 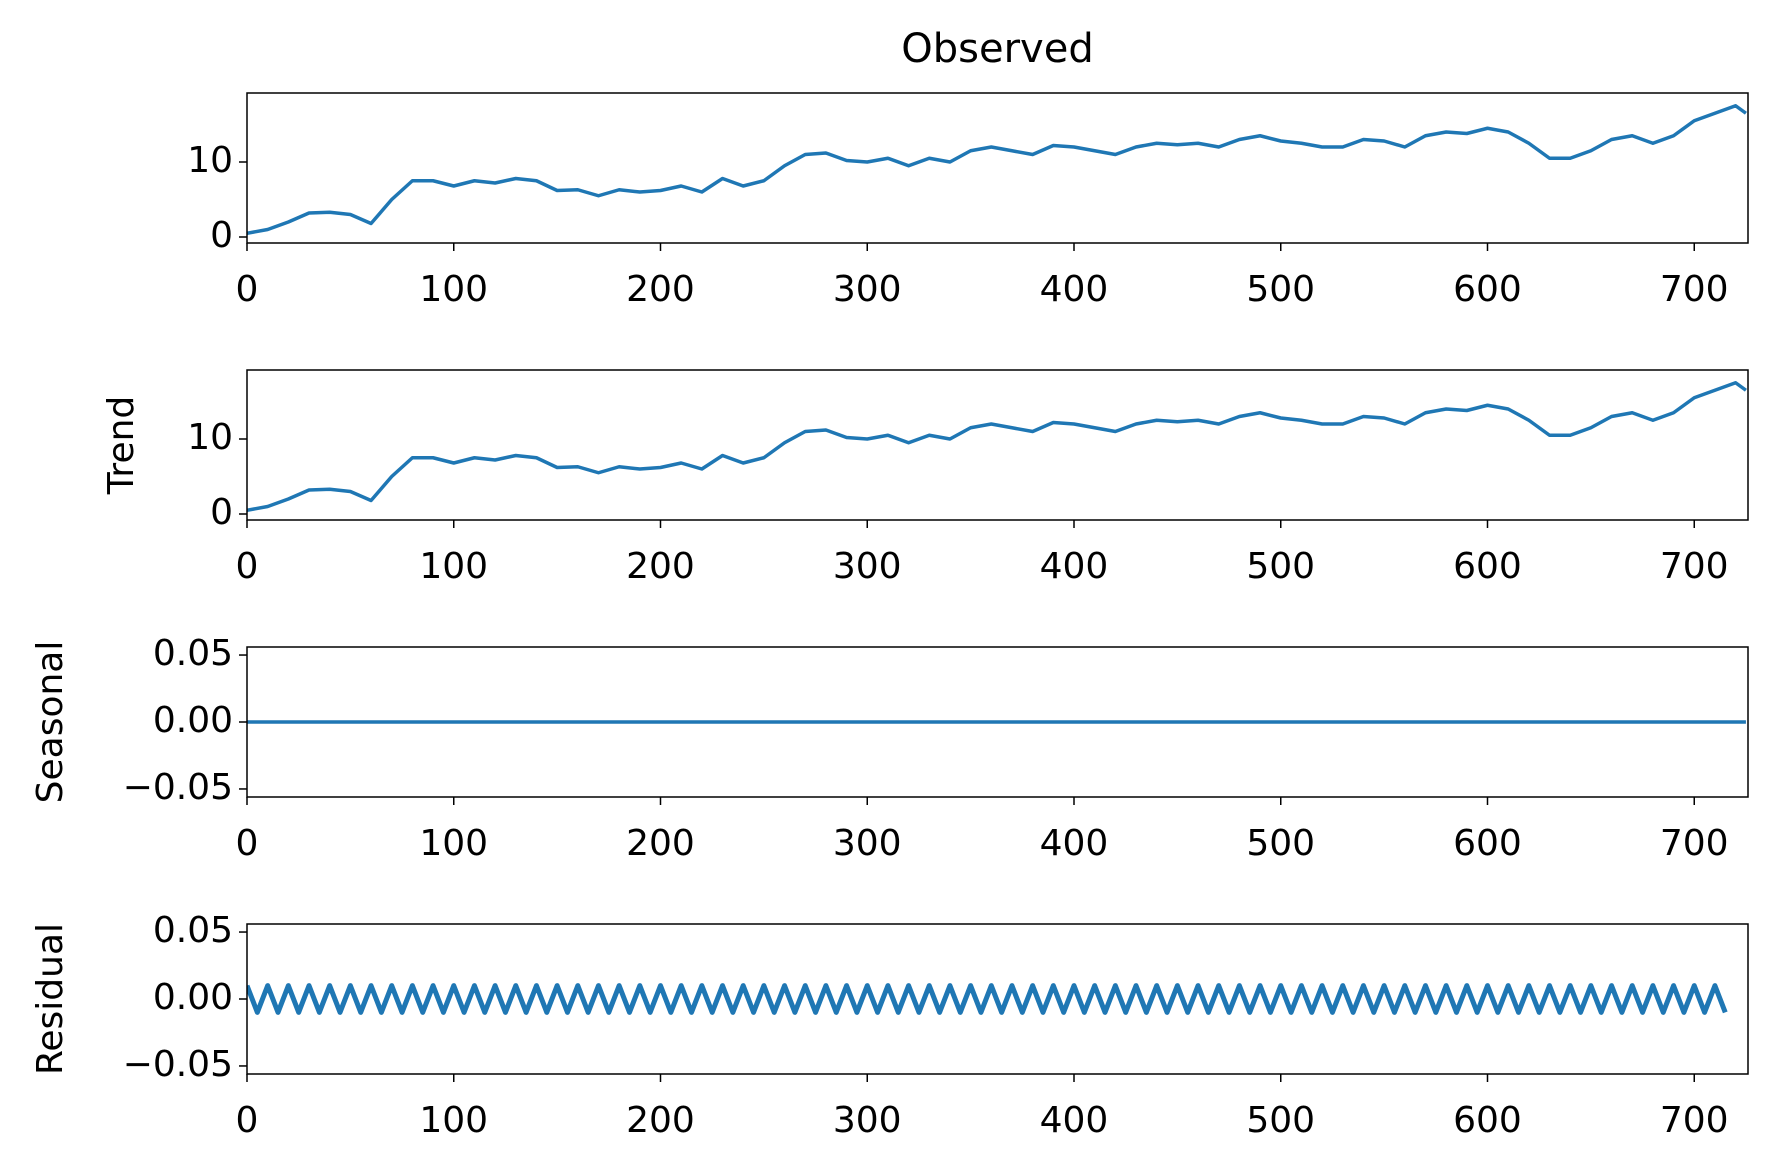 I want to click on y-axis-label: Residual, so click(x=50, y=999).